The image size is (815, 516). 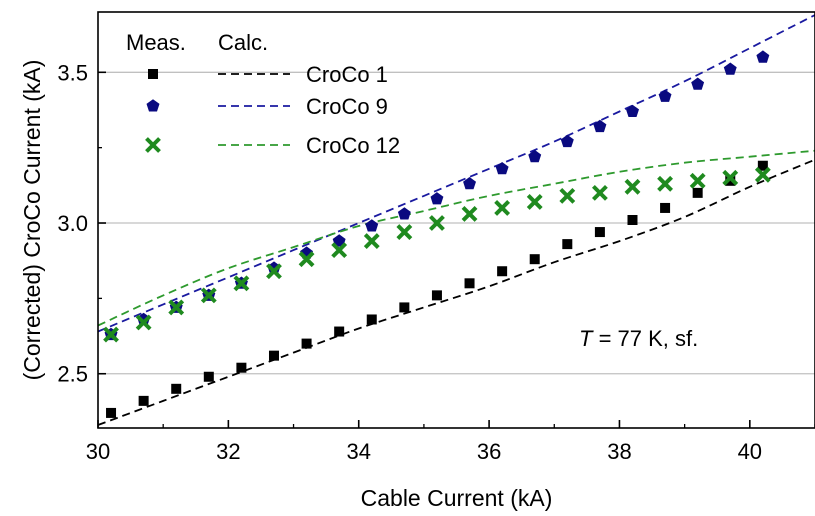 I want to click on x-tick-label: 40, so click(x=750, y=451).